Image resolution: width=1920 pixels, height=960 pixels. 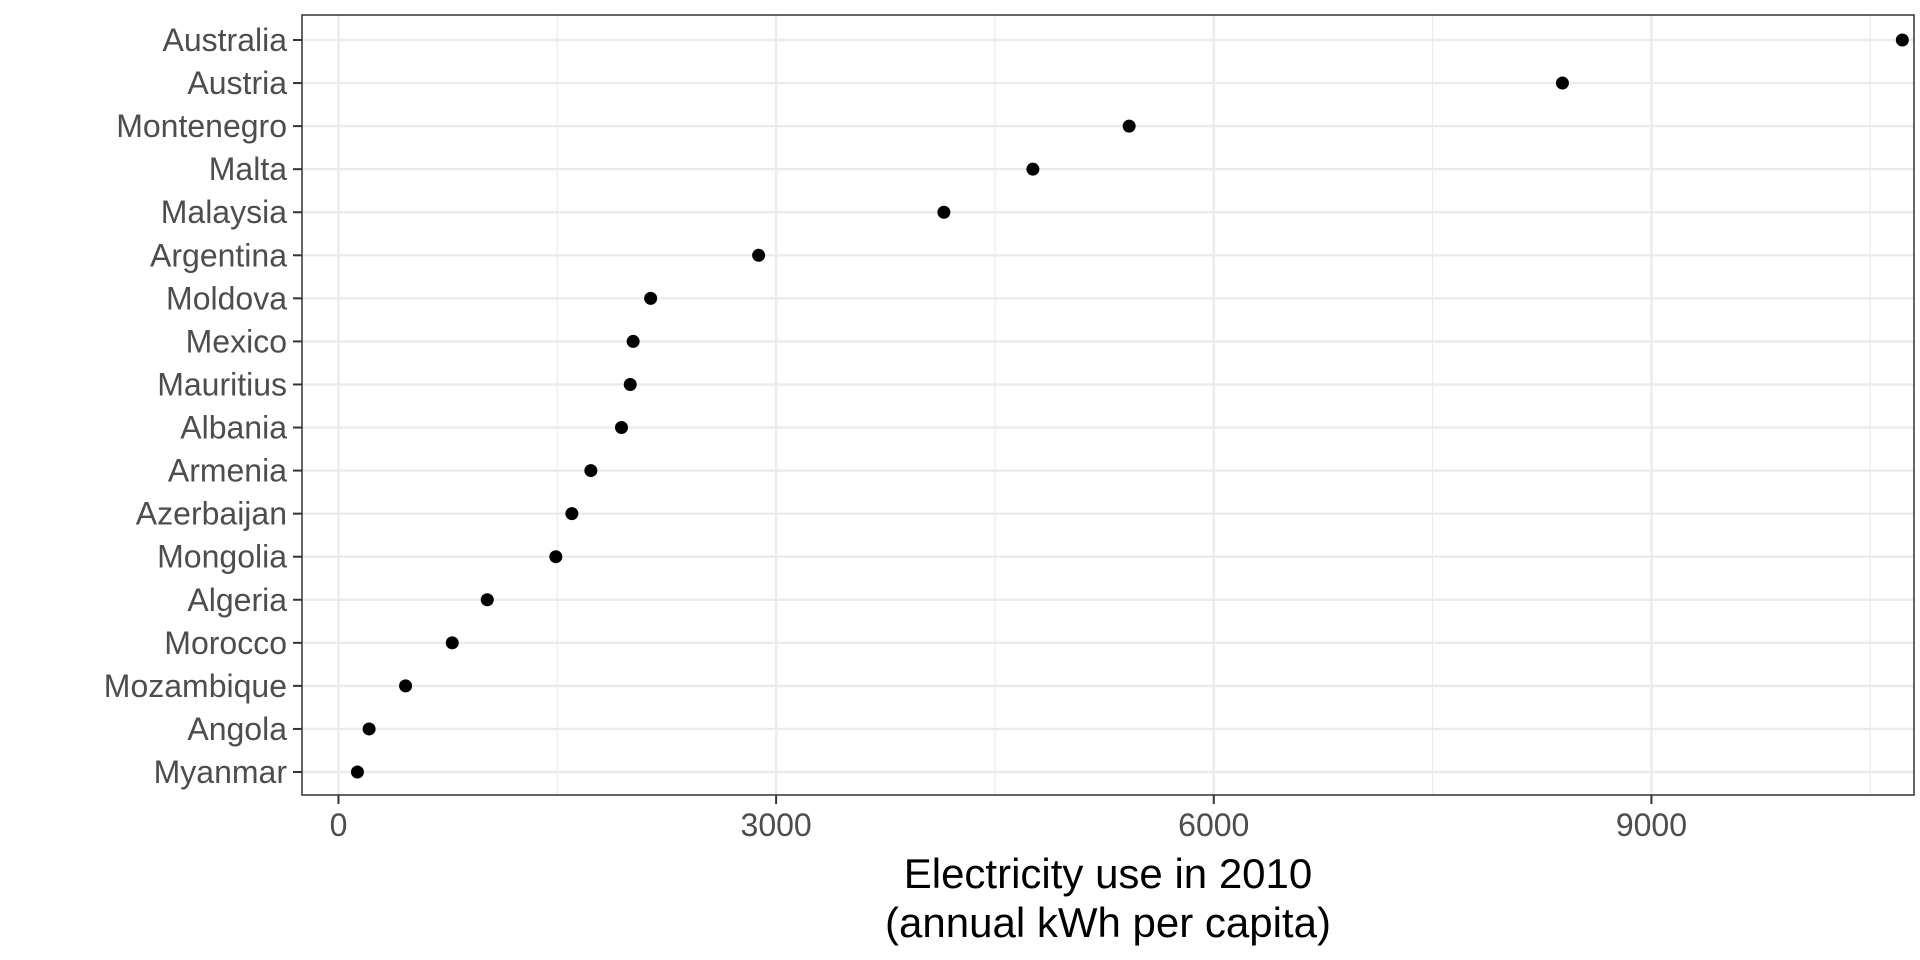 I want to click on y-tick-label: Angola, so click(x=237, y=729).